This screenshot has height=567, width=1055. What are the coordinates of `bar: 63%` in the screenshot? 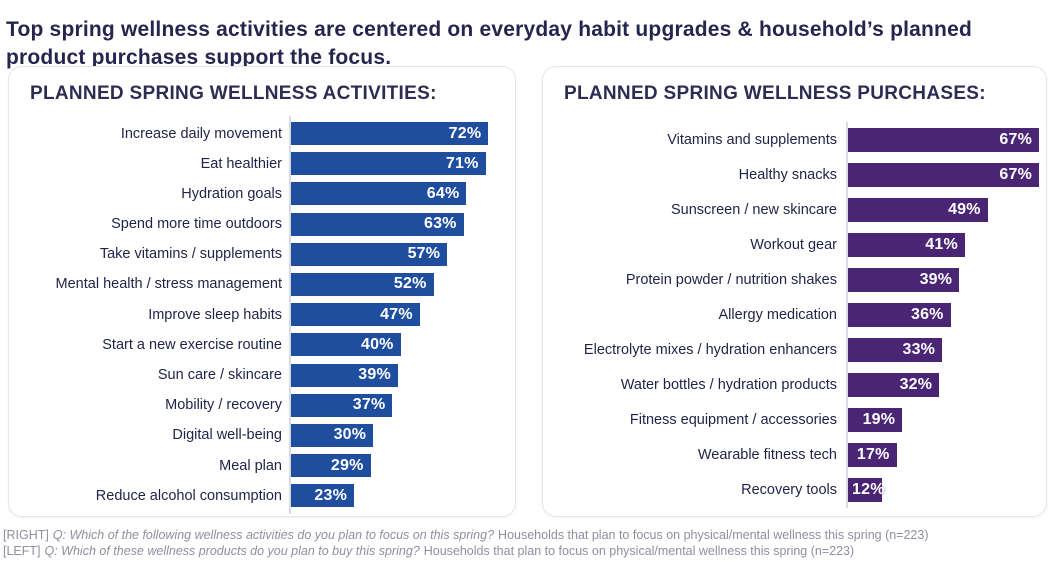 It's located at (377, 224).